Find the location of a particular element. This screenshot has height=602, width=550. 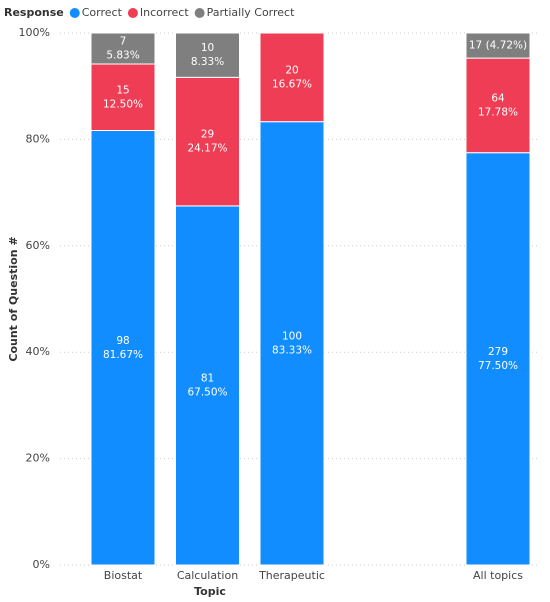

data-label-percent: 67.50% is located at coordinates (207, 392).